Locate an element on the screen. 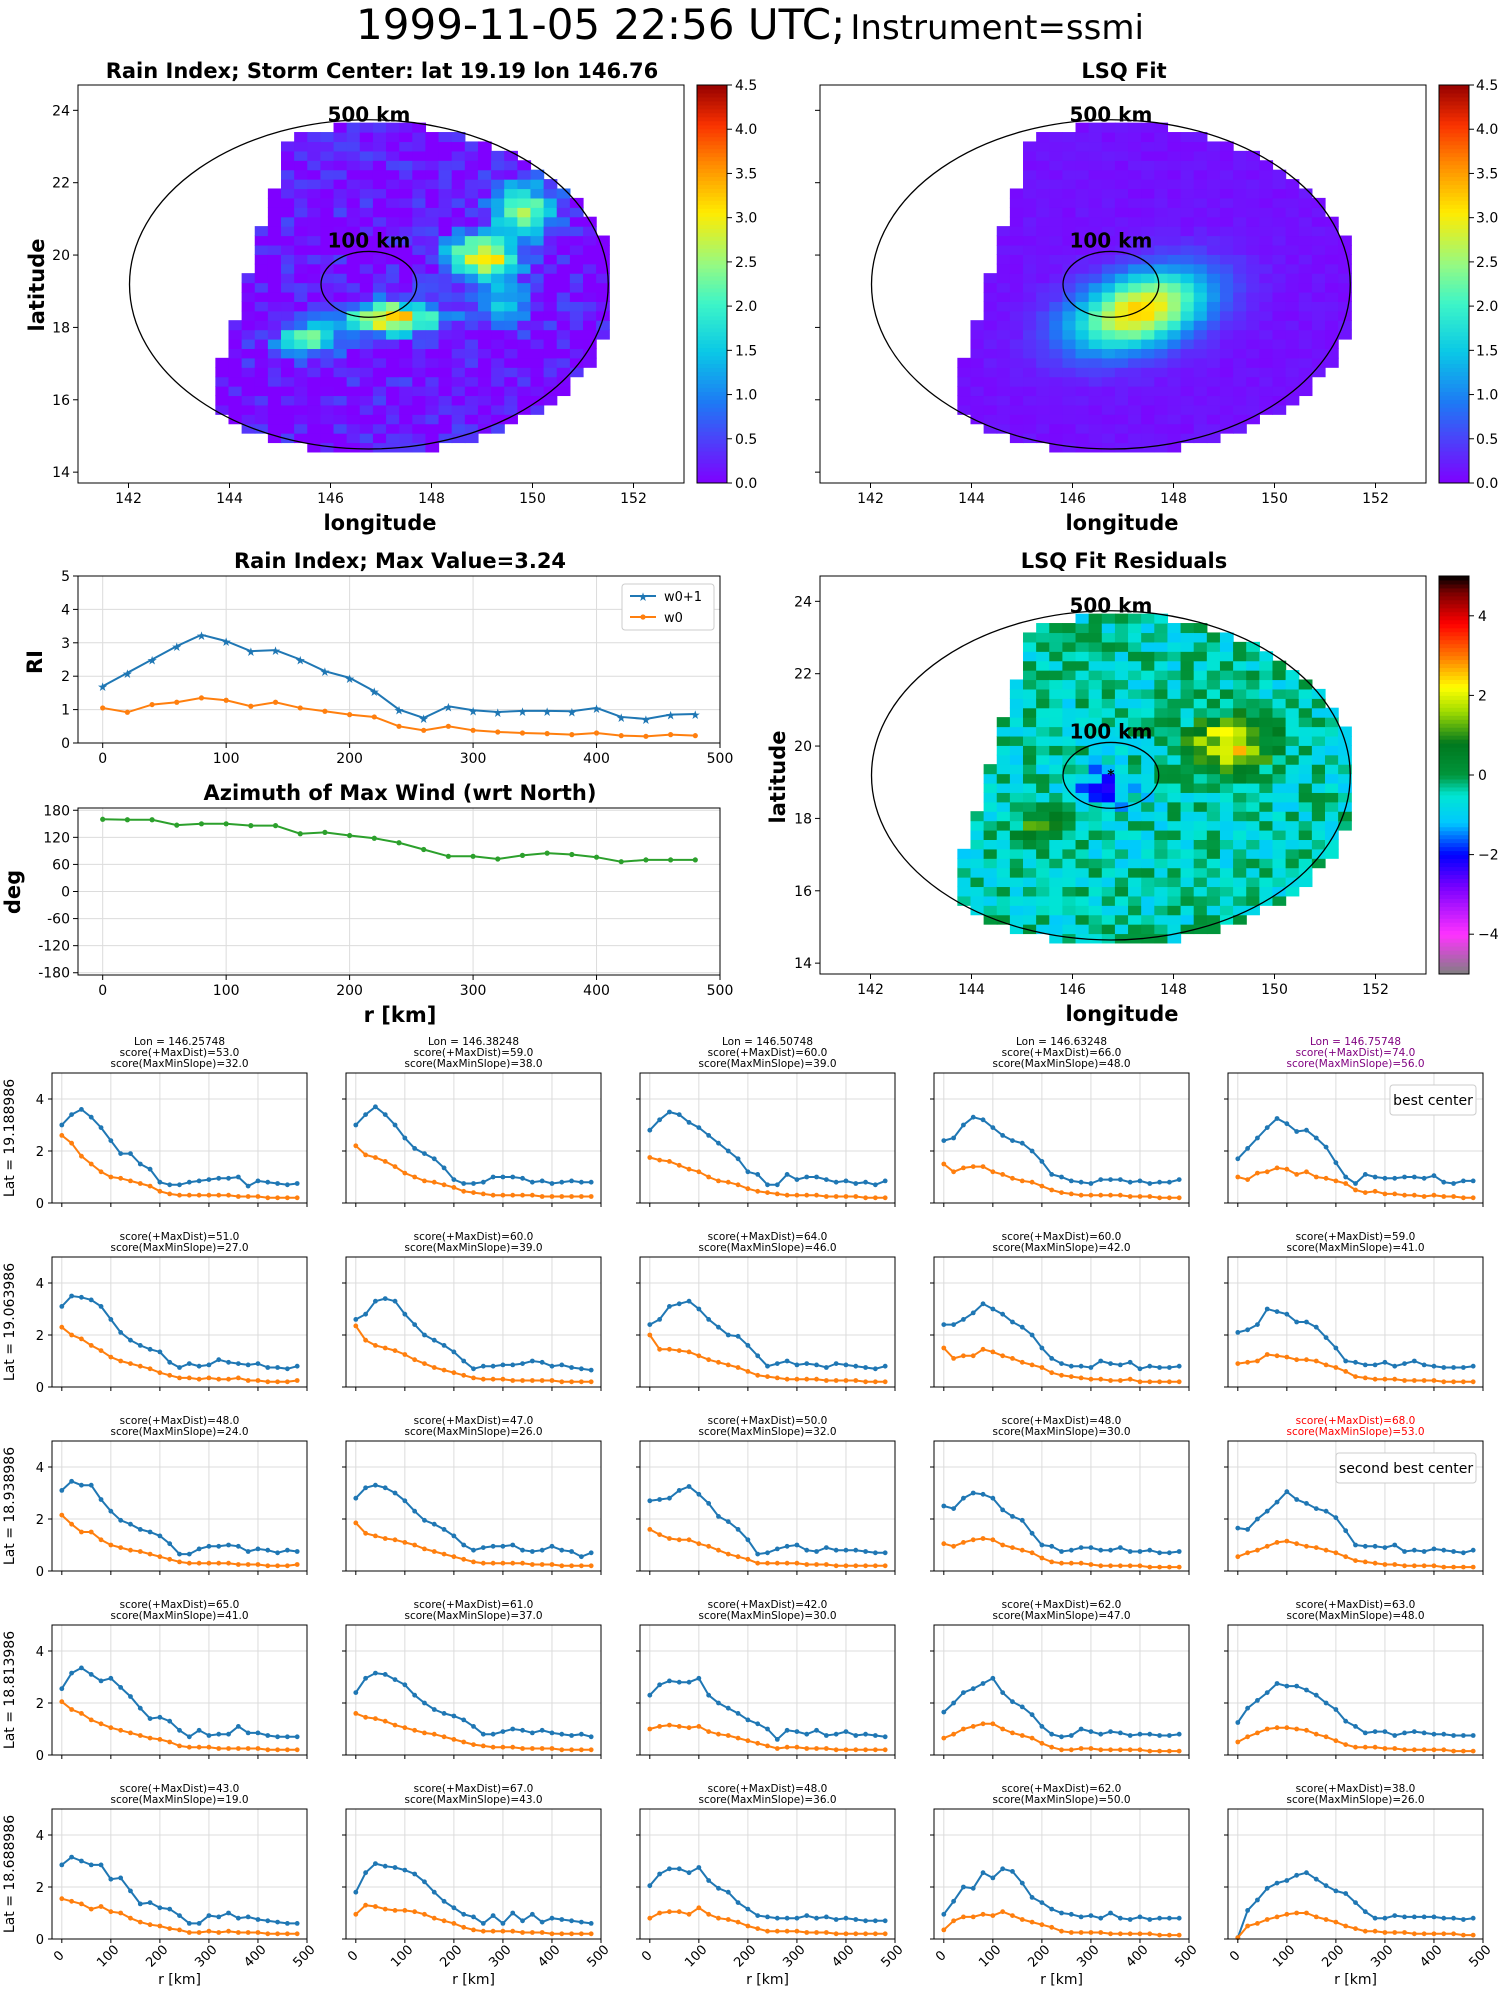 This screenshot has height=2000, width=1500. panel-score-dist: score(+MaxDist)=68.0 is located at coordinates (1356, 1421).